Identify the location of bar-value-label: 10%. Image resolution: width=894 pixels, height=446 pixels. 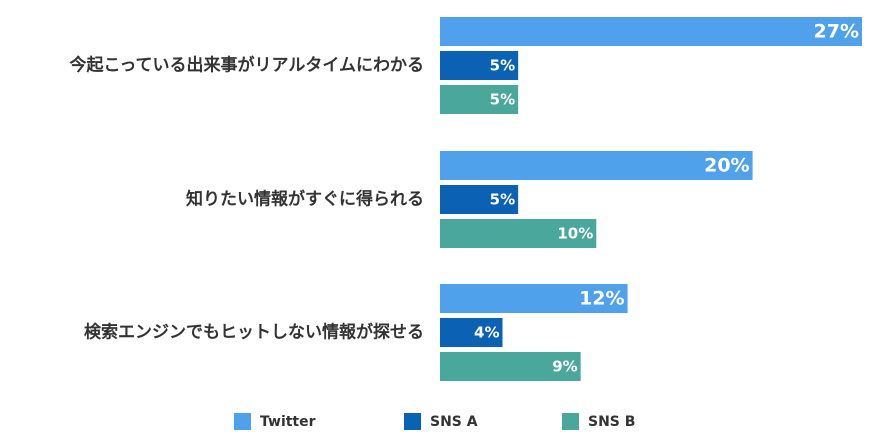
(575, 234).